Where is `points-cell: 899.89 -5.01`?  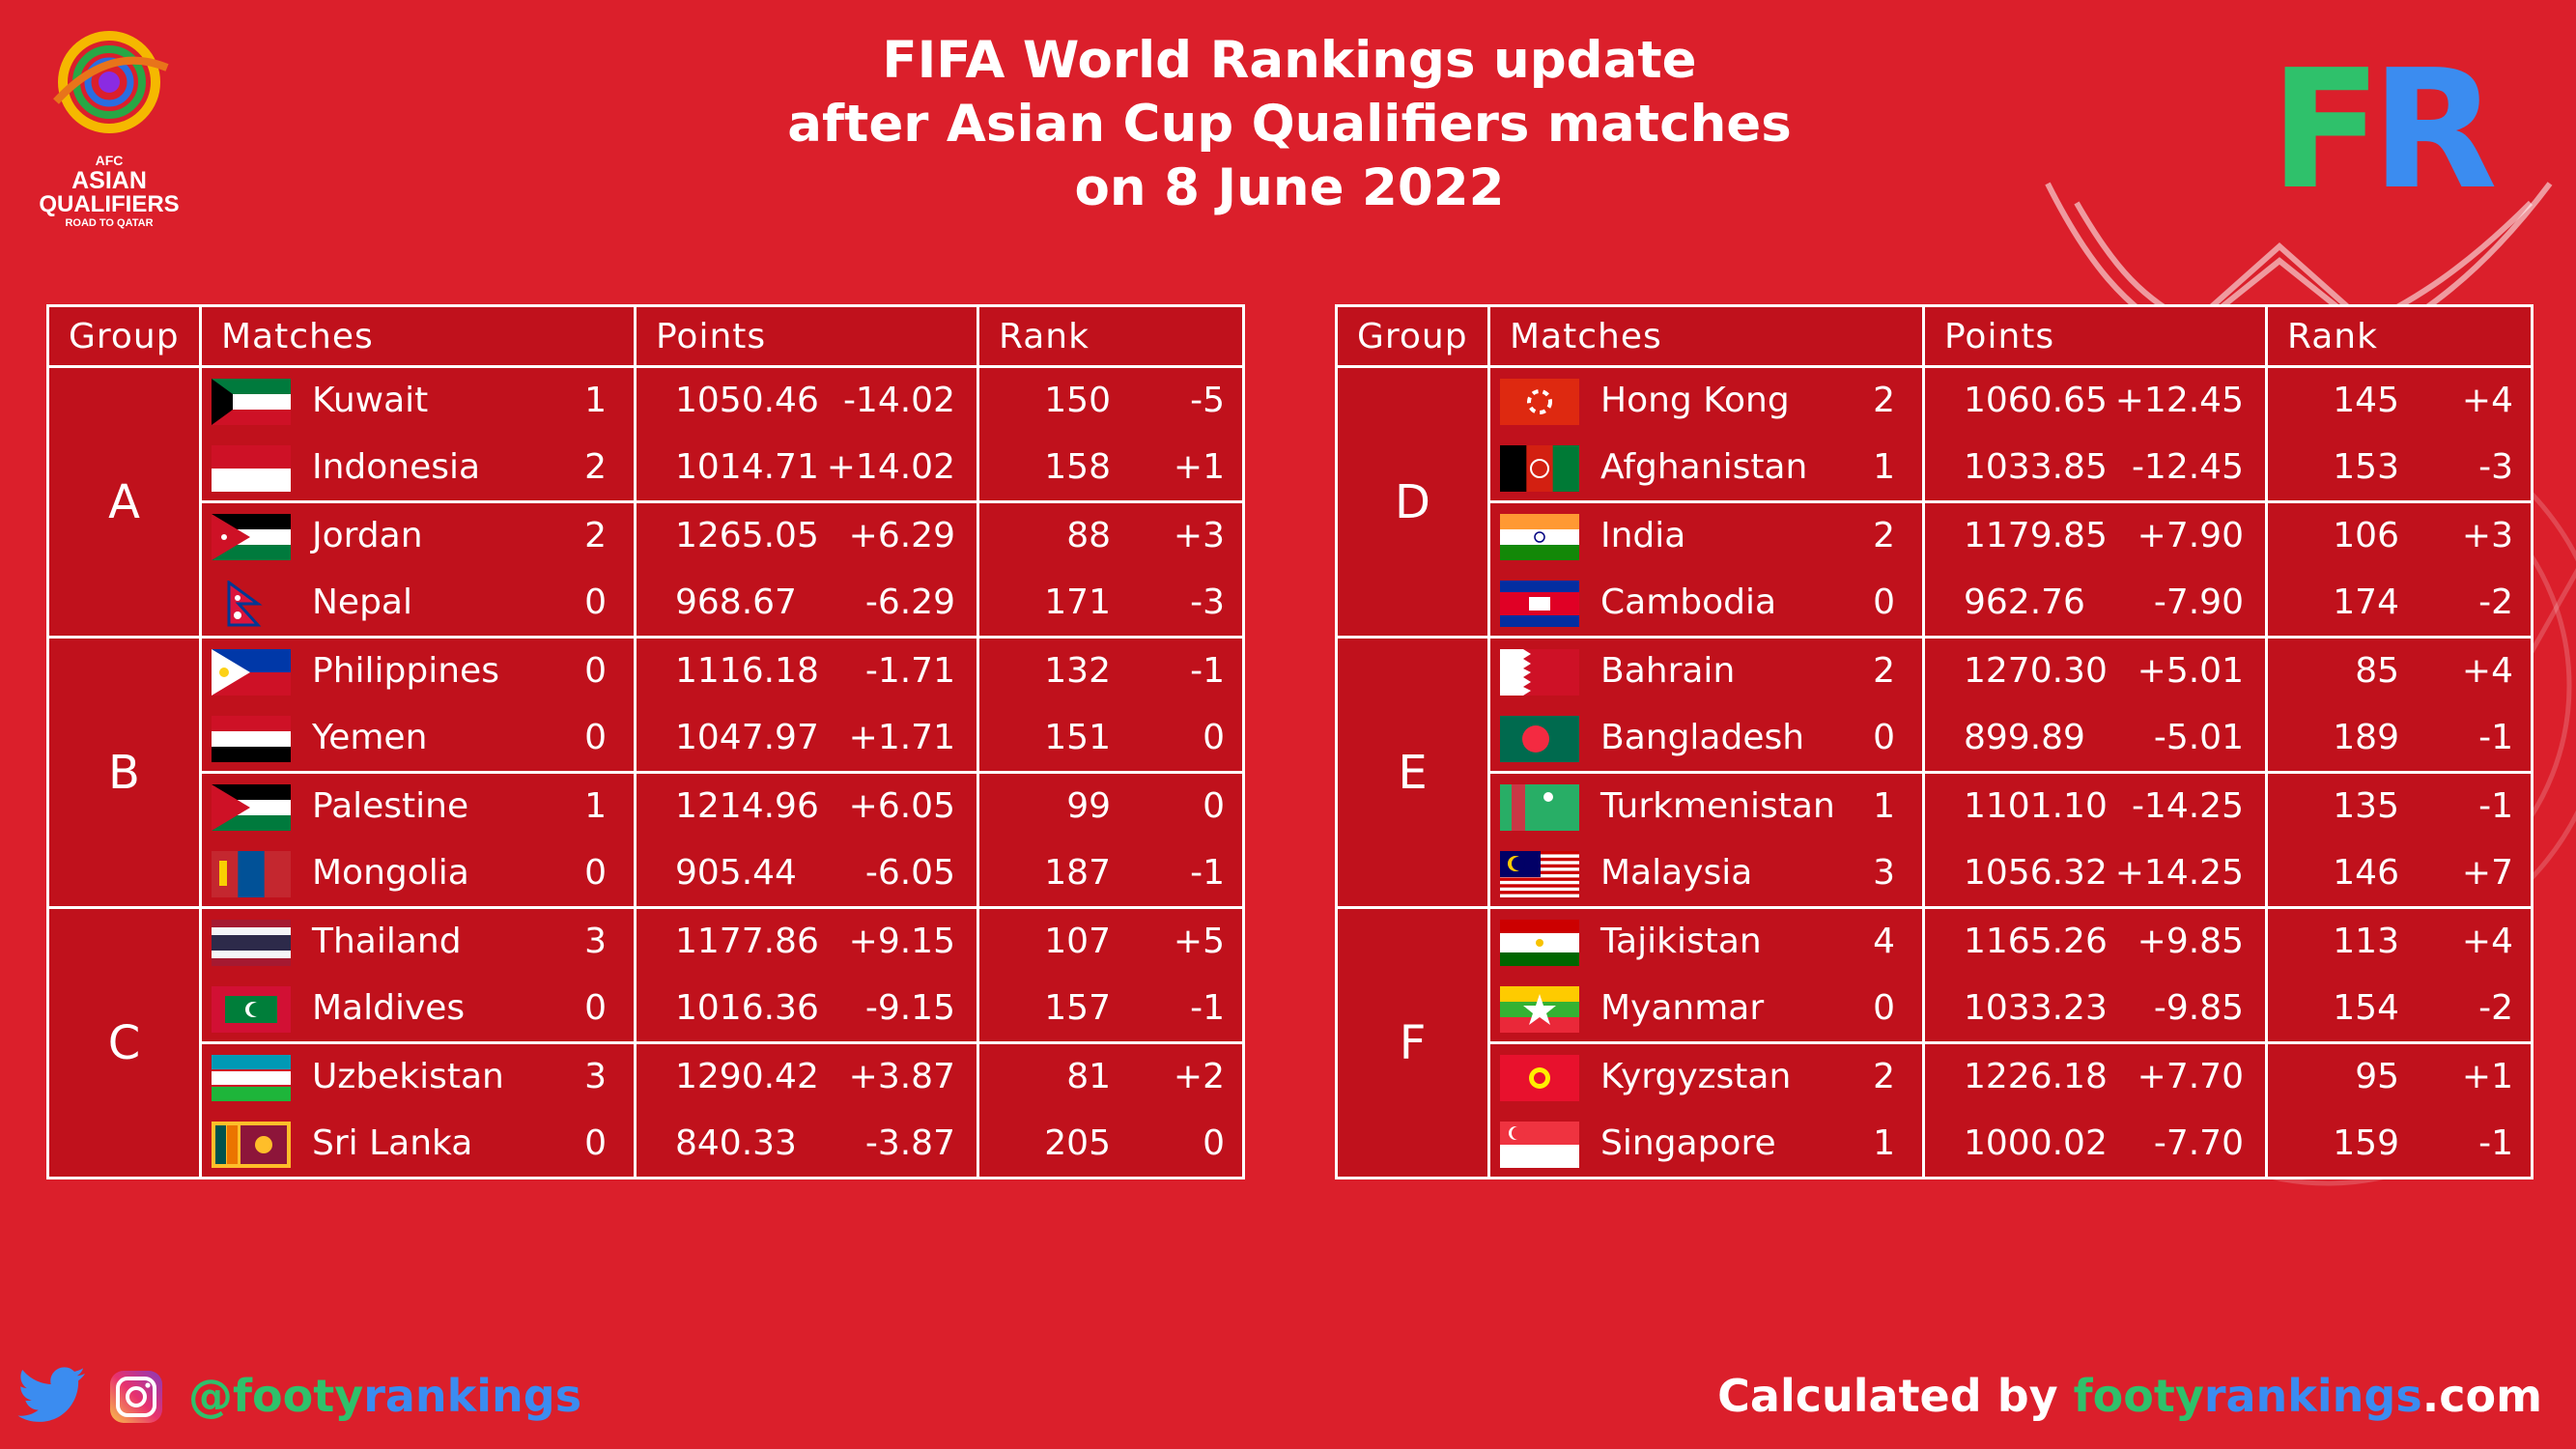
points-cell: 899.89 -5.01 is located at coordinates (2095, 739).